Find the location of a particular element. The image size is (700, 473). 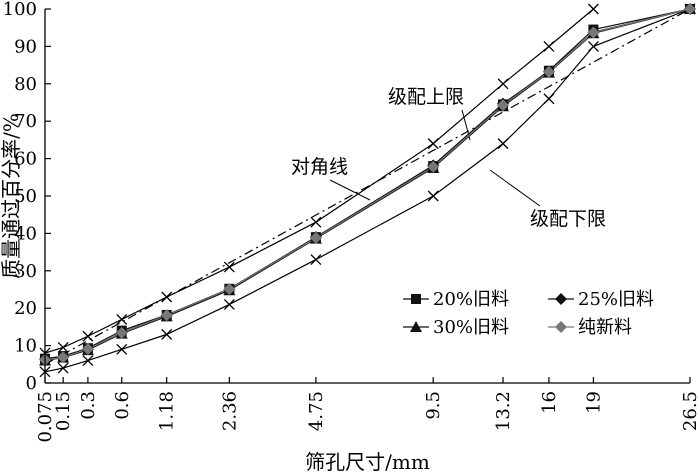

legend-label: 纯新料 is located at coordinates (605, 327).